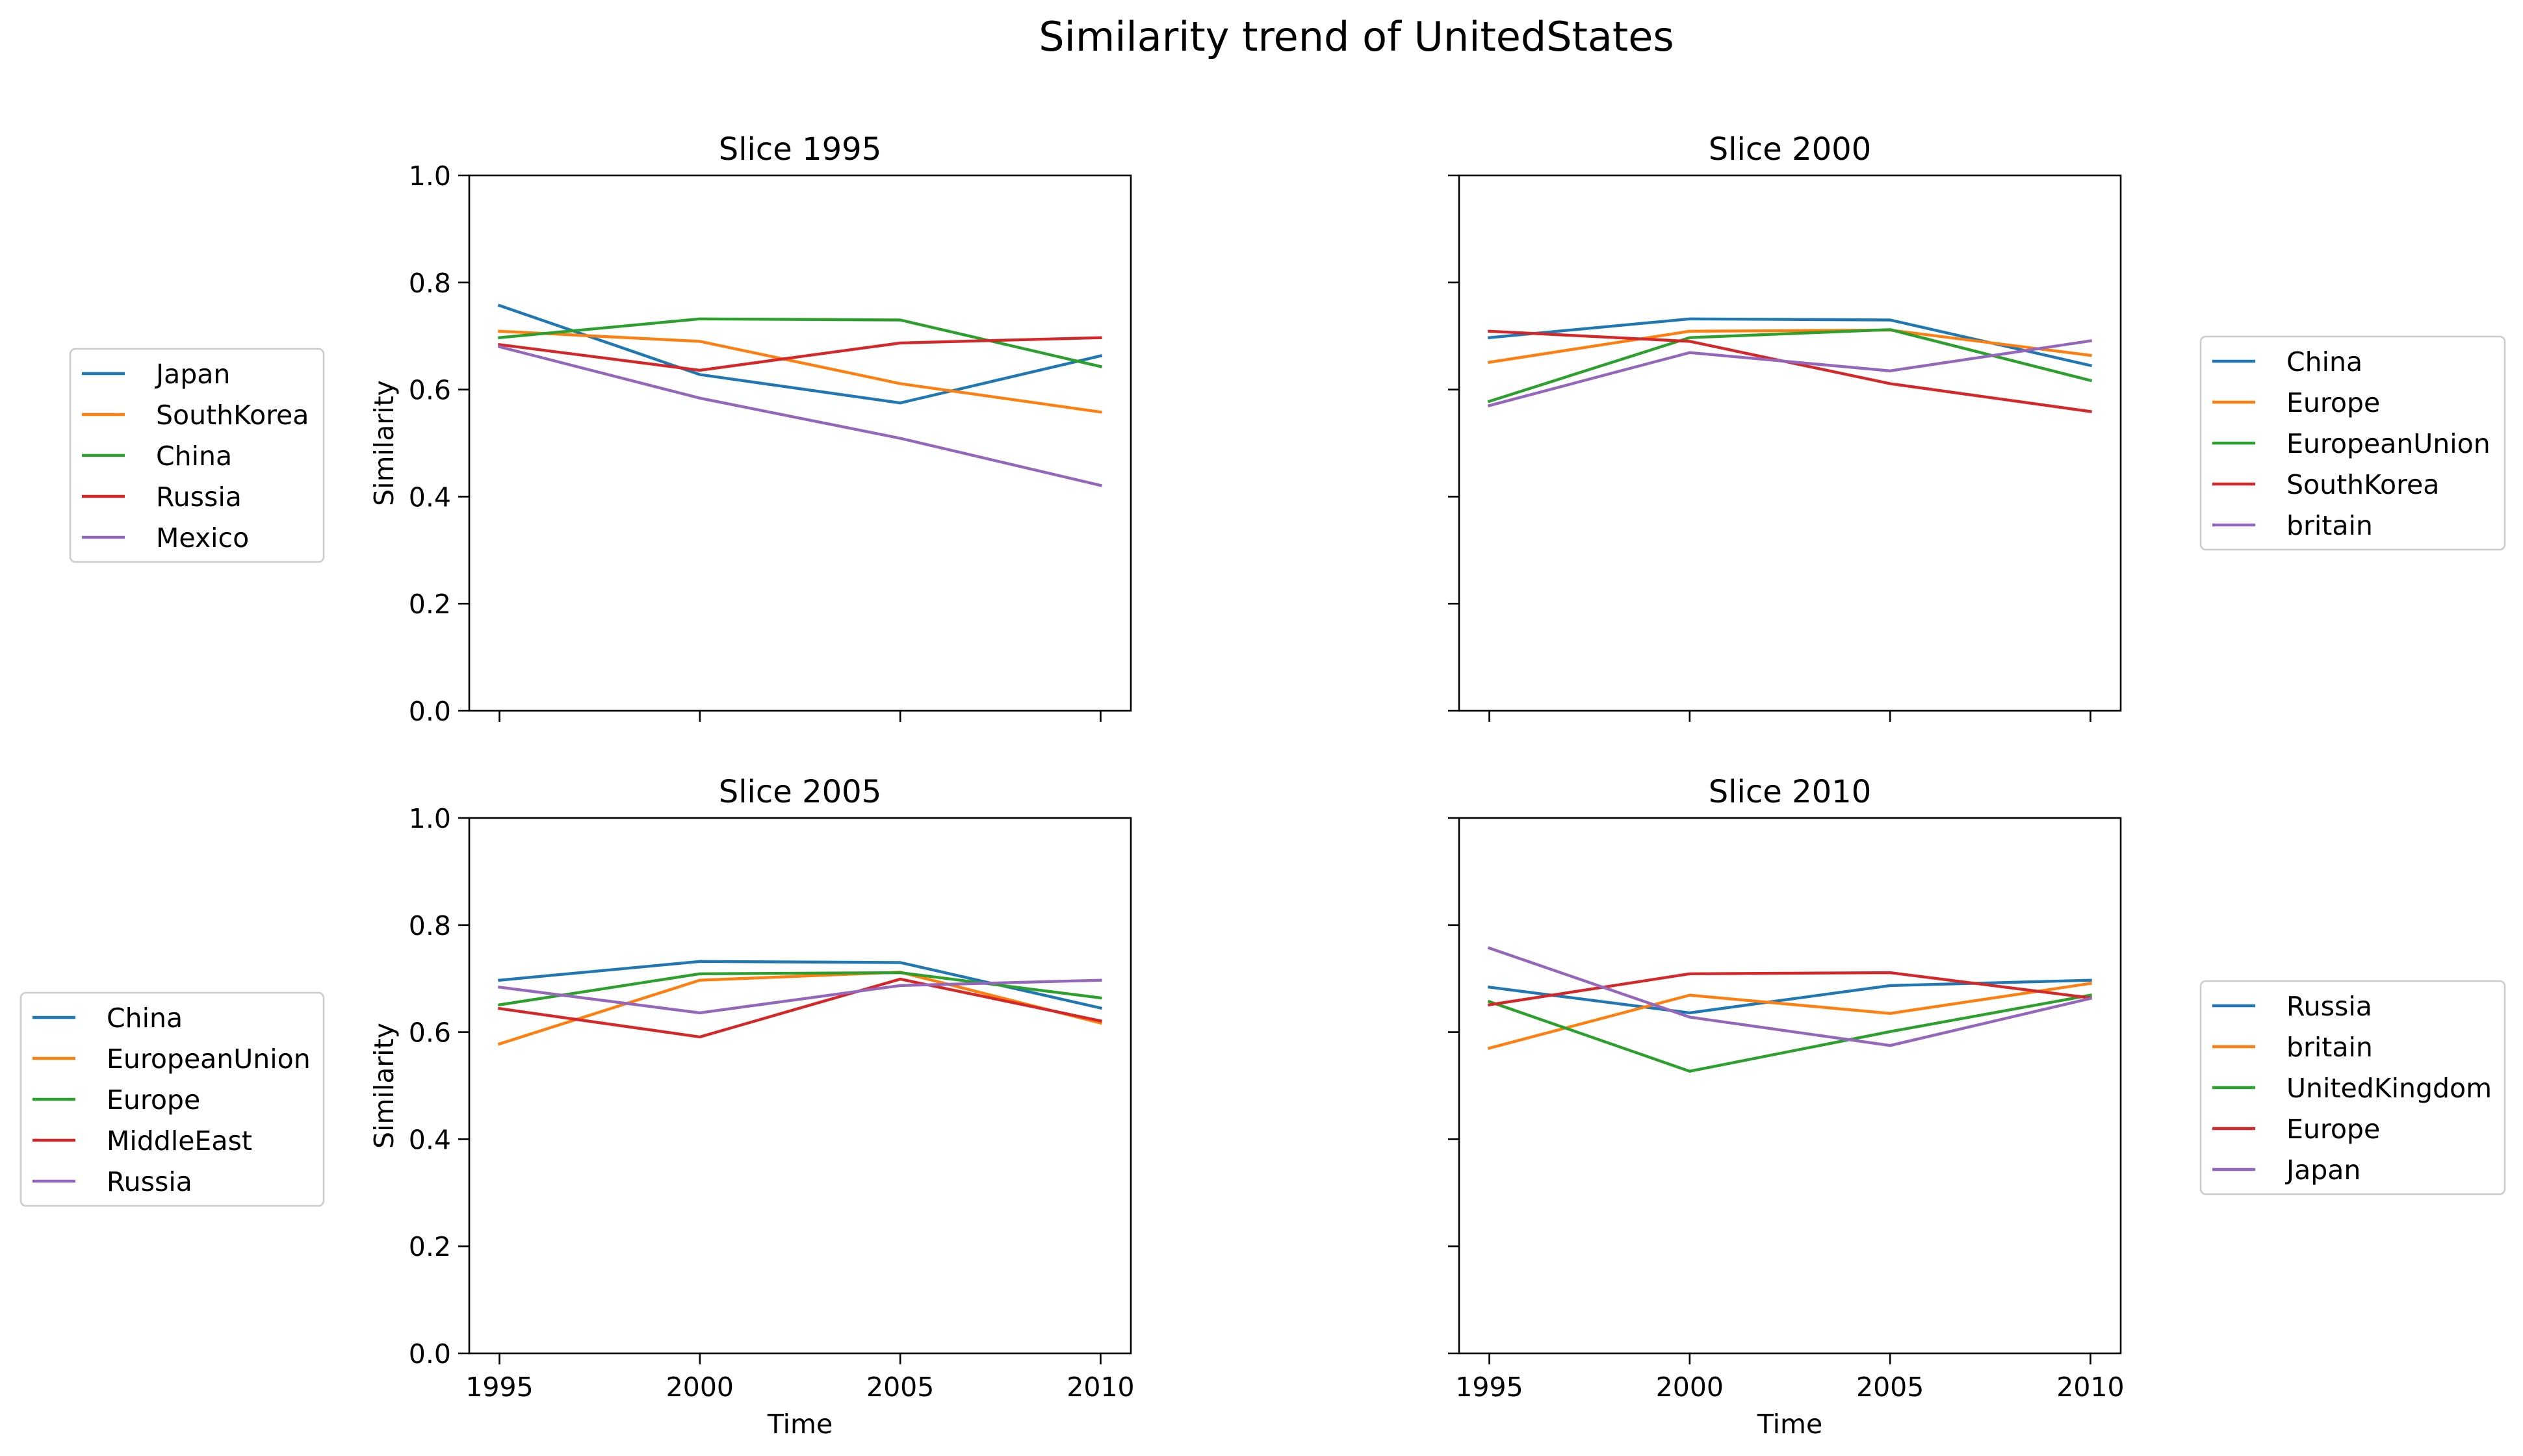 This screenshot has height=1456, width=2523. I want to click on series-line-middleeast, so click(800, 1008).